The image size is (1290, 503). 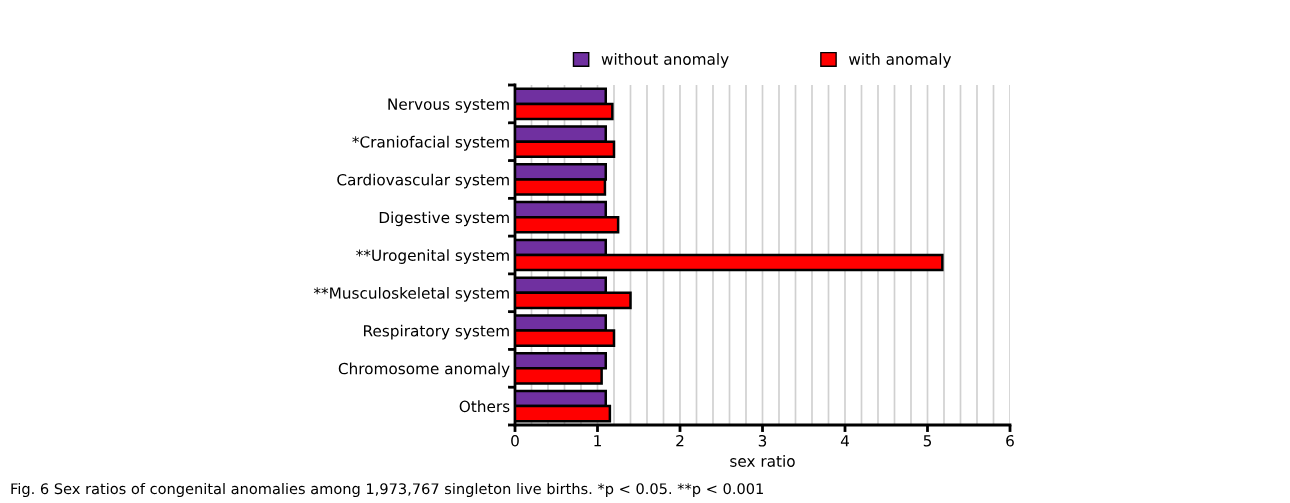 What do you see at coordinates (762, 461) in the screenshot?
I see `x-axis-title: sex ratio` at bounding box center [762, 461].